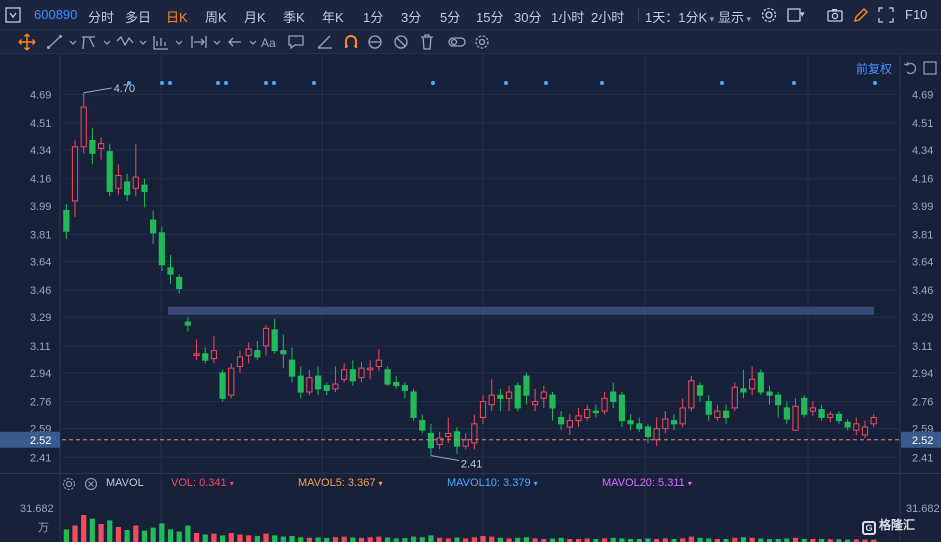  What do you see at coordinates (916, 14) in the screenshot?
I see `f10-button: F10` at bounding box center [916, 14].